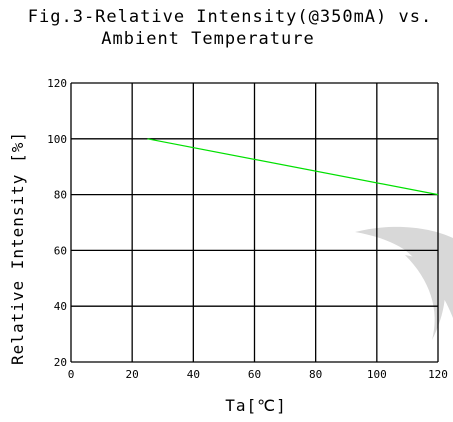  I want to click on x-tick-label: 40, so click(193, 374).